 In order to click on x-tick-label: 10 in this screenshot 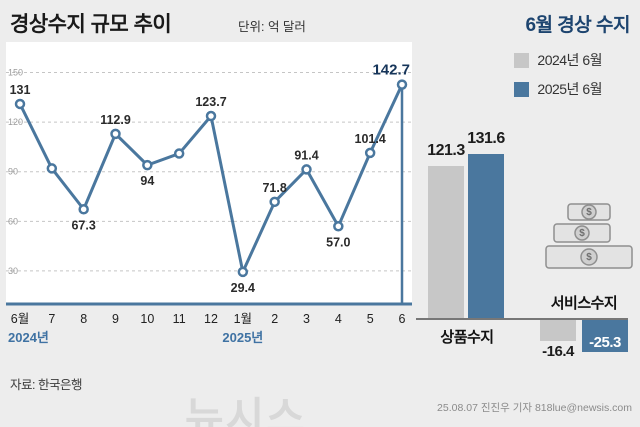, I will do `click(147, 319)`.